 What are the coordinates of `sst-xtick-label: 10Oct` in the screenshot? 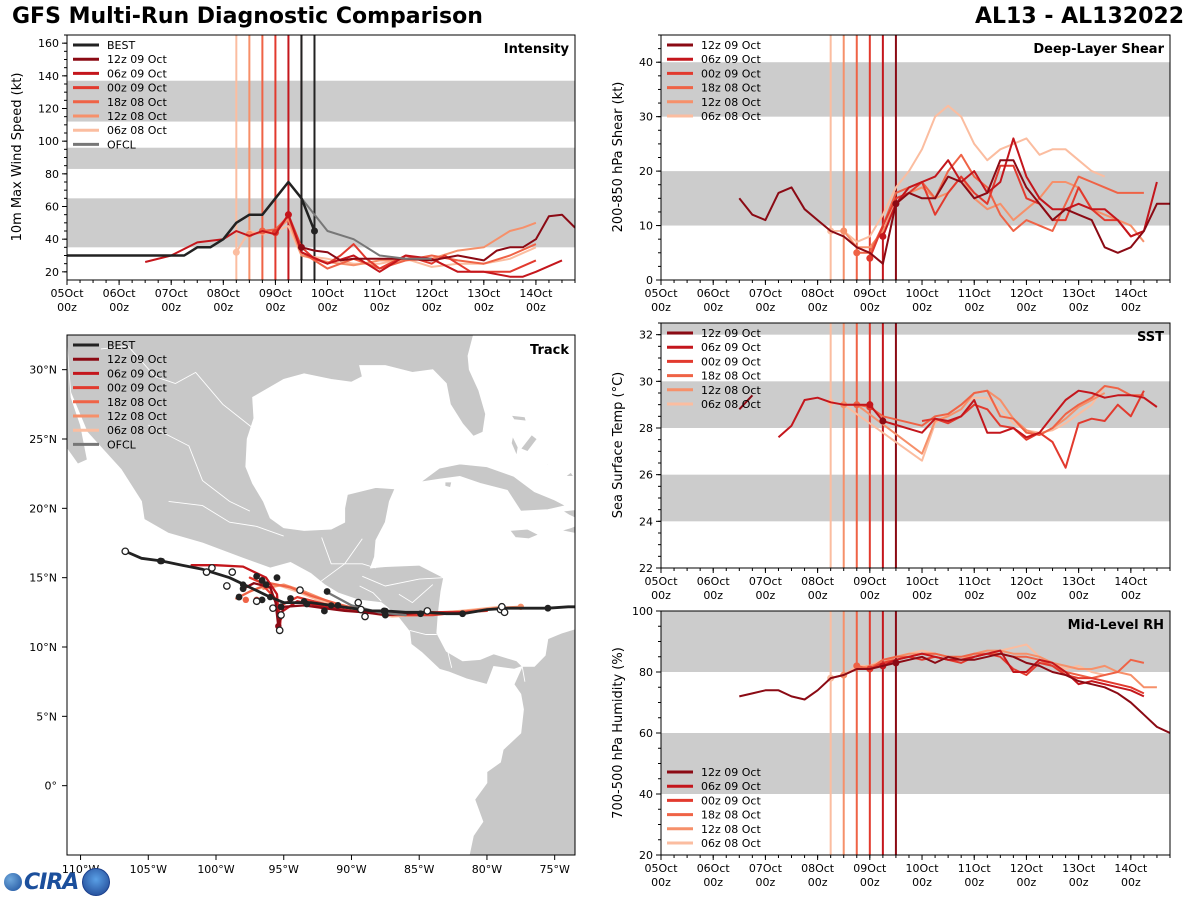 It's located at (923, 581).